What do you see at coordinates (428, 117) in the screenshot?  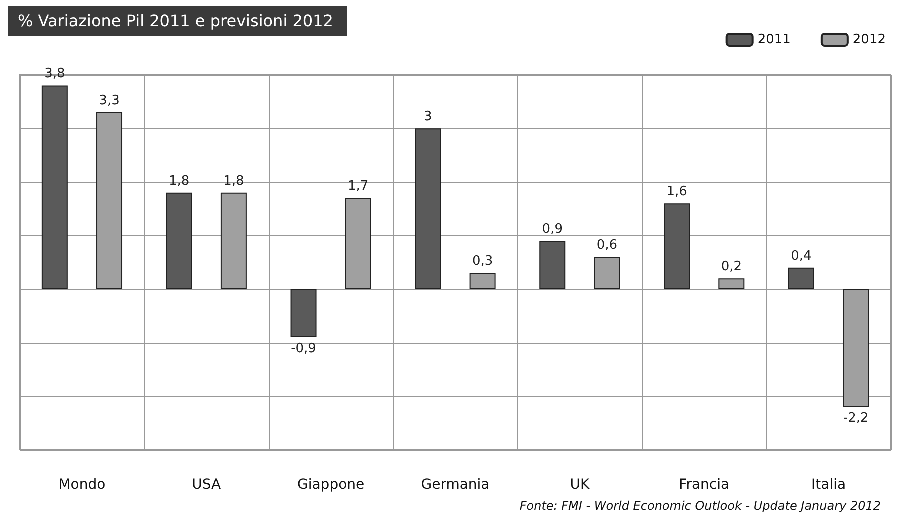 I see `data-label: 3` at bounding box center [428, 117].